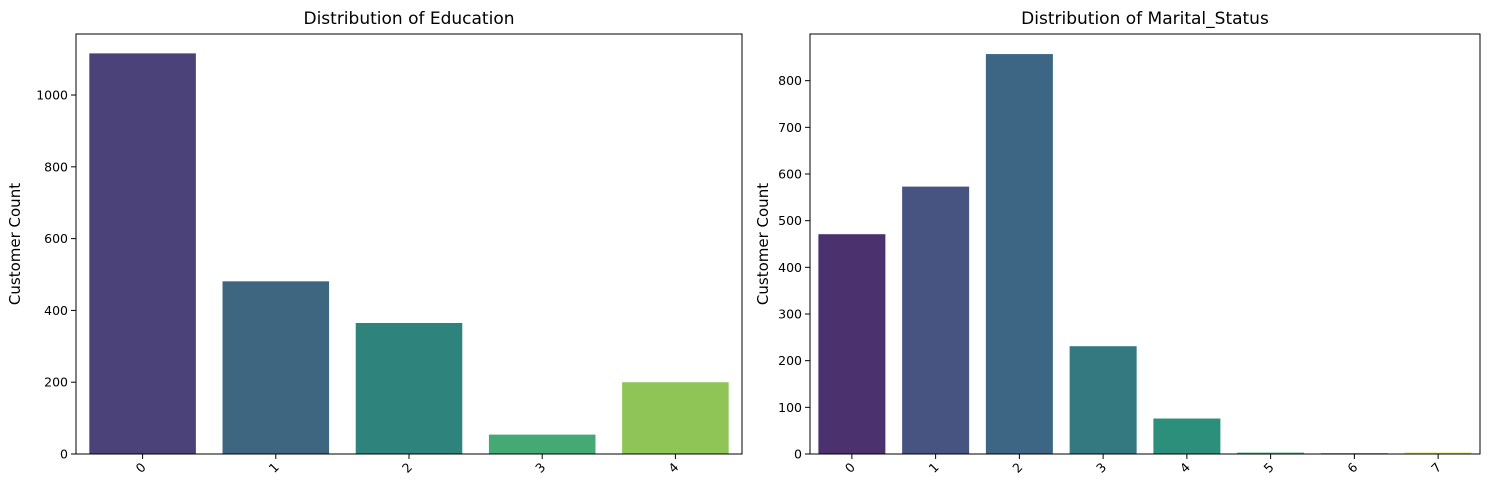 Image resolution: width=1489 pixels, height=490 pixels. I want to click on y-tick-label: 1000, so click(52, 95).